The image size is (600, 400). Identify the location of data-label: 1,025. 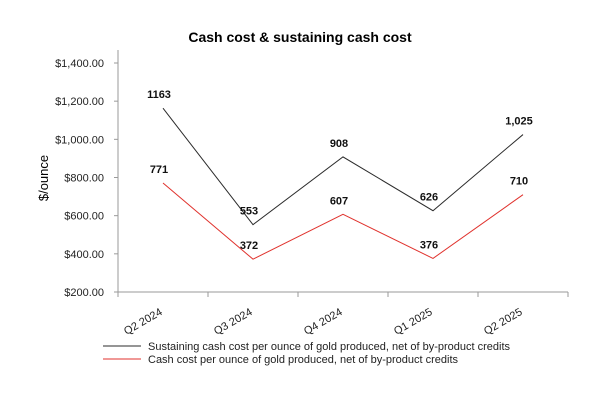
(519, 122).